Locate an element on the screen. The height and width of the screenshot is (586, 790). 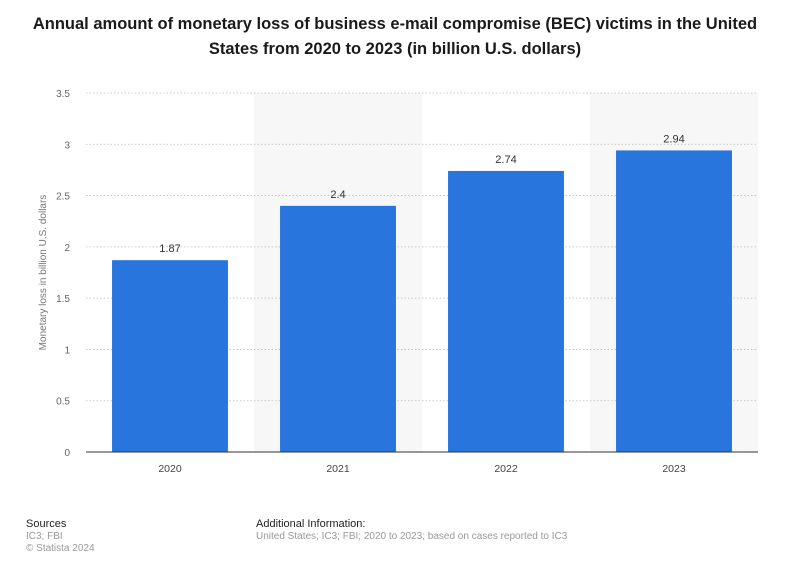
data-label: 2.4 is located at coordinates (337, 195).